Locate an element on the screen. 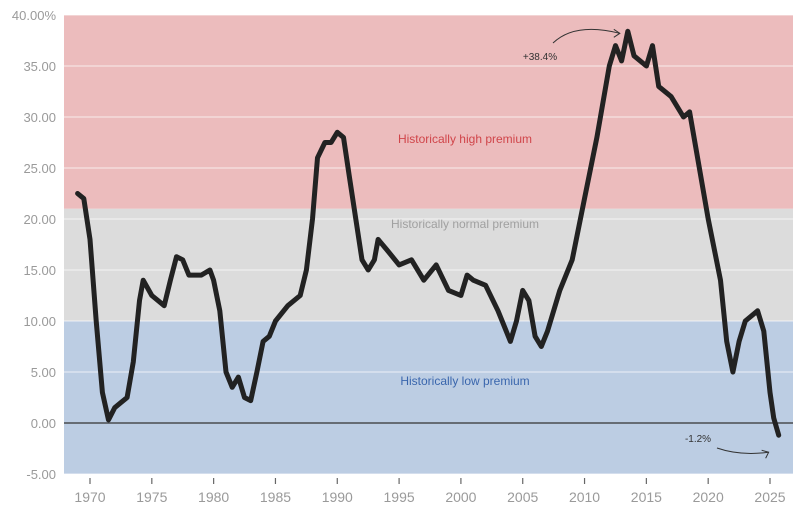  annotation-label: +38.4% is located at coordinates (540, 57).